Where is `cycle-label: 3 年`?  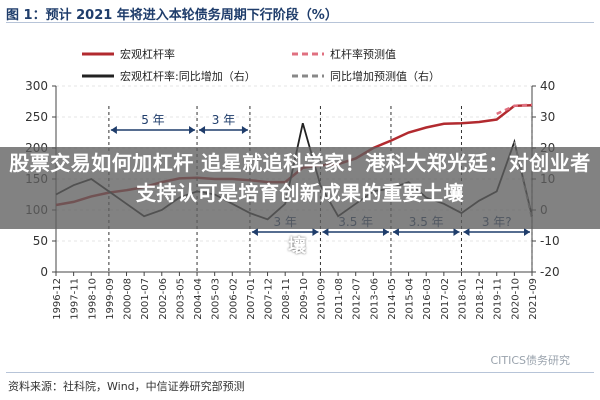 cycle-label: 3 年 is located at coordinates (223, 120).